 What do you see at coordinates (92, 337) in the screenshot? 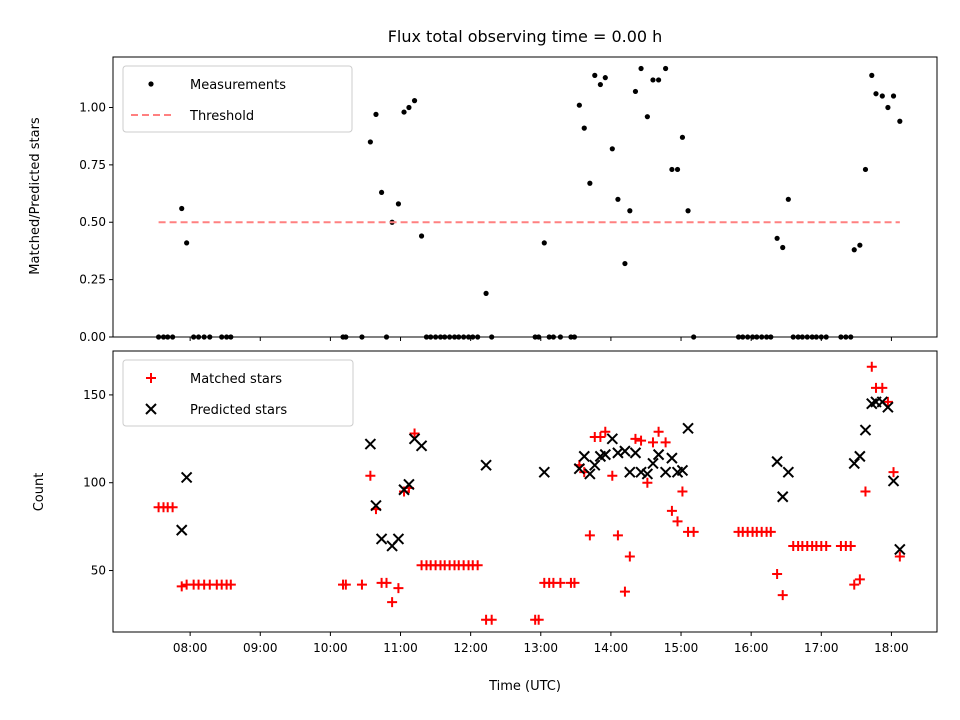
I see `top-y-tick-label: 0.00` at bounding box center [92, 337].